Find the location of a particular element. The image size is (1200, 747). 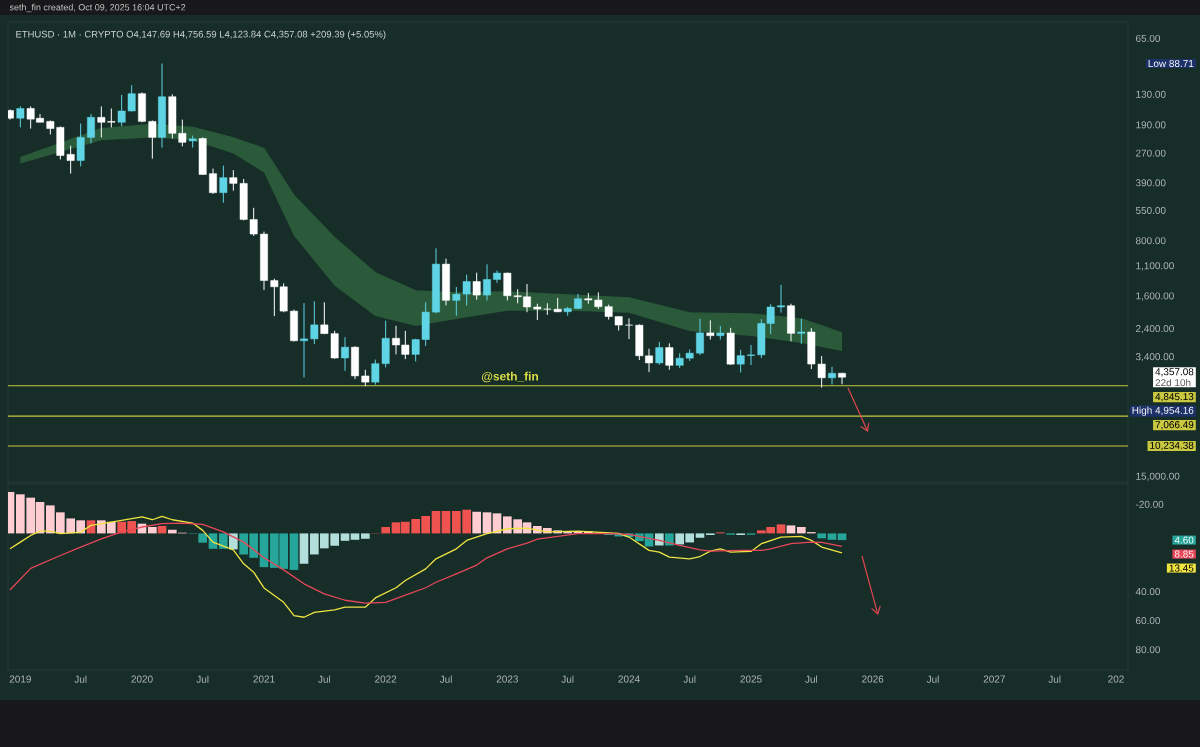

y-tick-label: -20.00 is located at coordinates (1149, 504).